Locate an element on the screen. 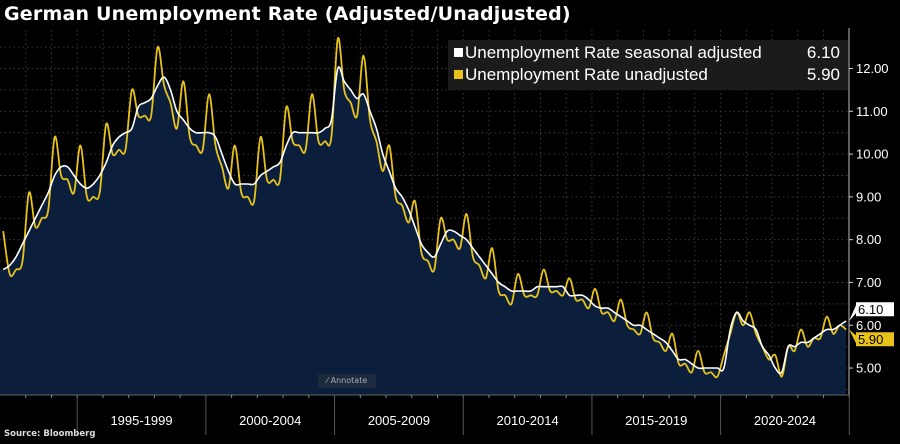  last-value-label-adjusted: 6.10 is located at coordinates (870, 309).